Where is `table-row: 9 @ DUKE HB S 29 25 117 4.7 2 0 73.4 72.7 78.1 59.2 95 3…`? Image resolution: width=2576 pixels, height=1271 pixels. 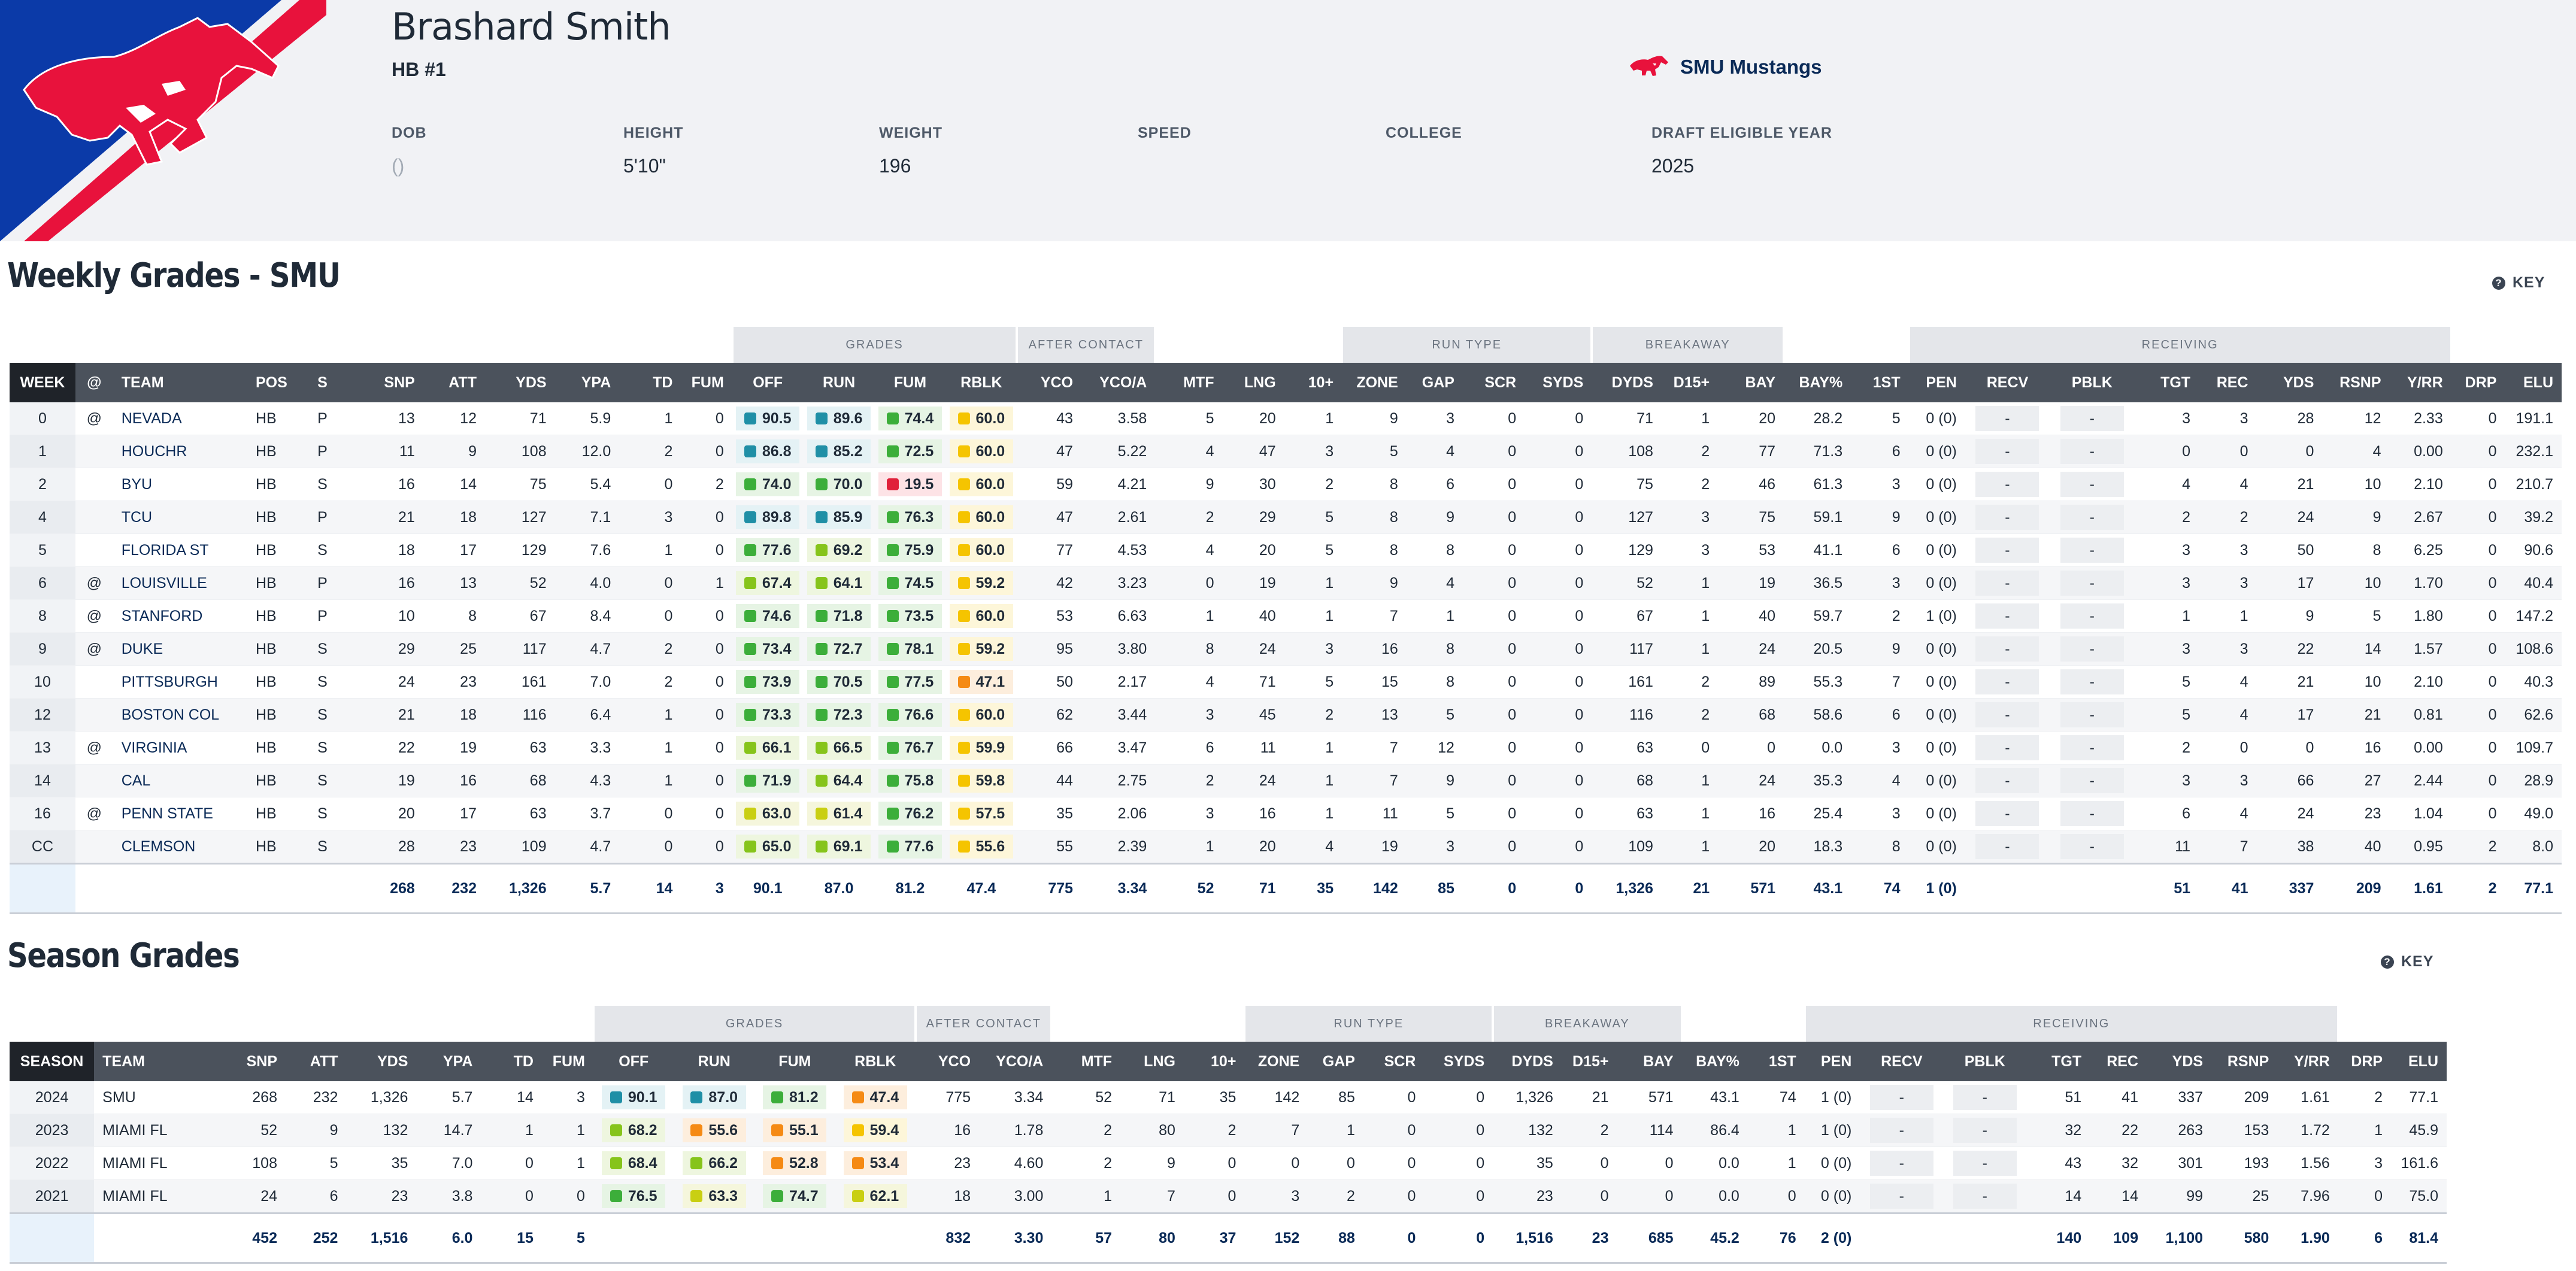 table-row: 9 @ DUKE HB S 29 25 117 4.7 2 0 73.4 72.7 78.1 59.2 95 3… is located at coordinates (1286, 649).